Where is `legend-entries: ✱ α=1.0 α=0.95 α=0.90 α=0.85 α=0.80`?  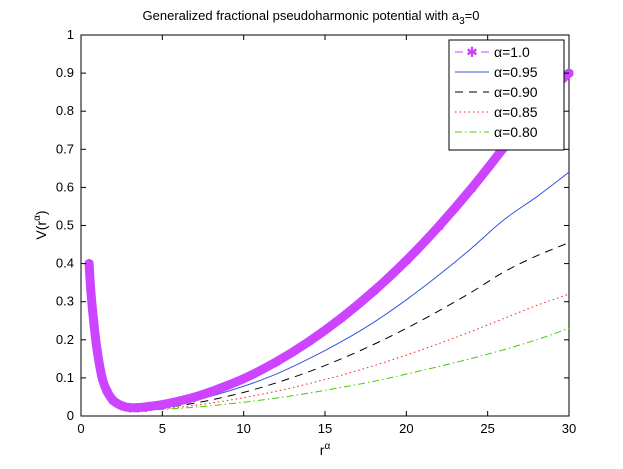
legend-entries: ✱ α=1.0 α=0.95 α=0.90 α=0.85 α=0.80 is located at coordinates (496, 92).